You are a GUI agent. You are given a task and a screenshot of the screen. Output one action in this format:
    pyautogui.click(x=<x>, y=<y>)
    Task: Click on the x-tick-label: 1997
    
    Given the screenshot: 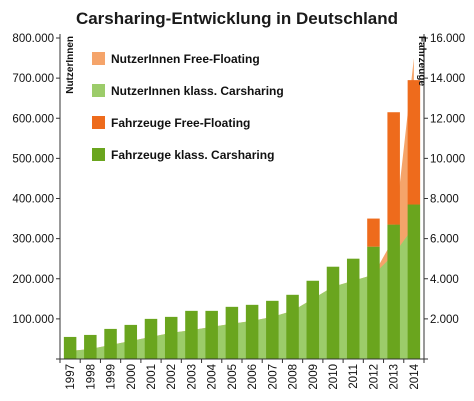 What is the action you would take?
    pyautogui.click(x=71, y=377)
    